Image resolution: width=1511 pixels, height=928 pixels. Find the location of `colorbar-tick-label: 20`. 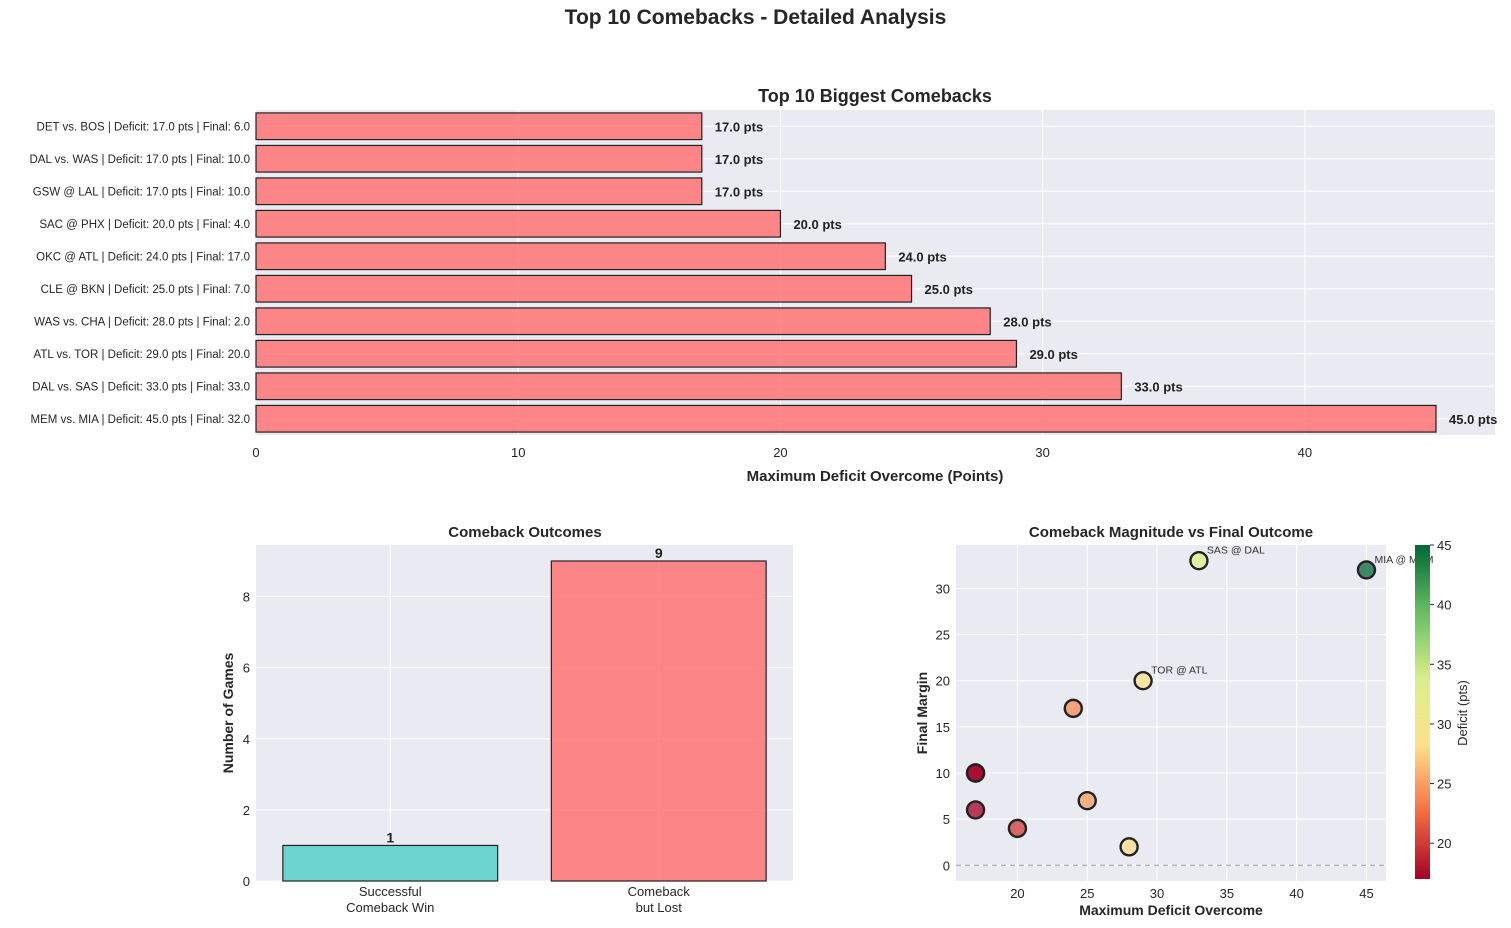

colorbar-tick-label: 20 is located at coordinates (1444, 843).